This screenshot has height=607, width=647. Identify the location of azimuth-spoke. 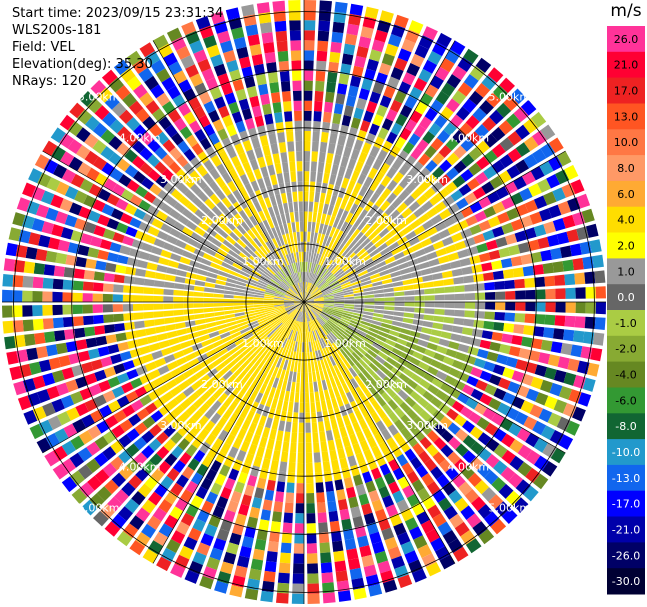
(228, 171).